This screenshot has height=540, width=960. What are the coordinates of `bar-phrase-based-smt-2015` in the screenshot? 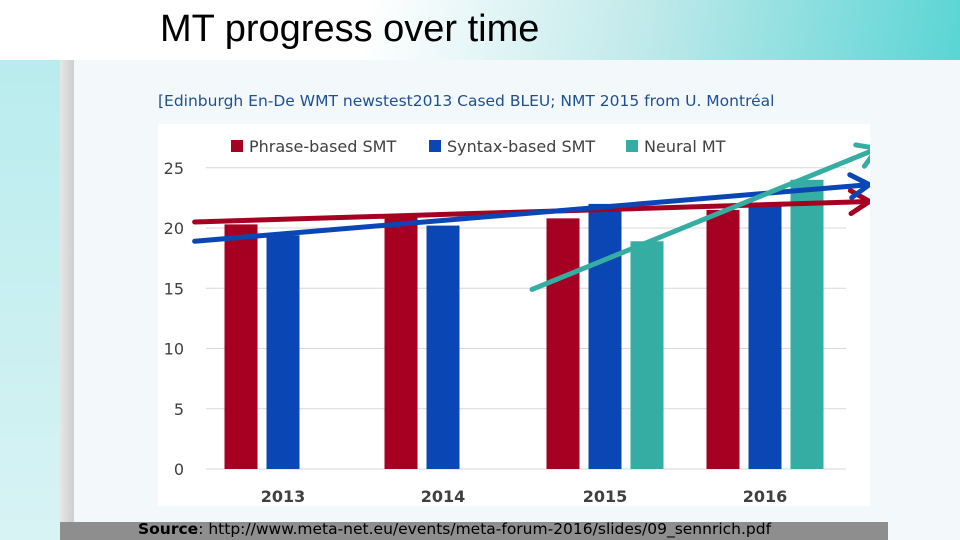 It's located at (563, 343).